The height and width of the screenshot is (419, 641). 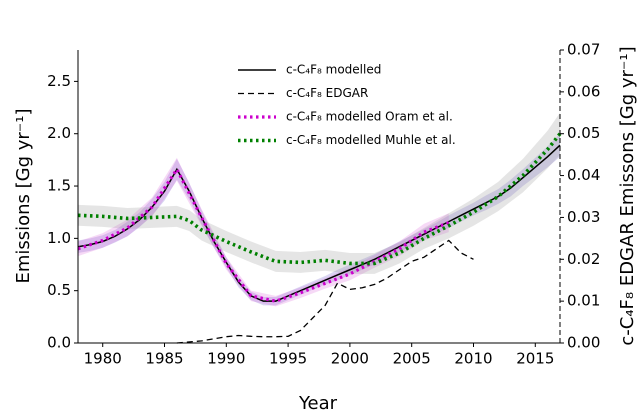 What do you see at coordinates (59, 81) in the screenshot?
I see `y-tick-label: 2.5` at bounding box center [59, 81].